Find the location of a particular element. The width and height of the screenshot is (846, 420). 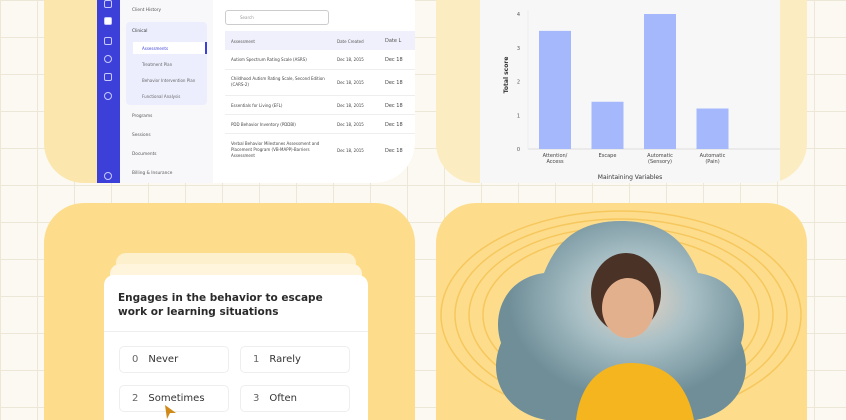

option-never: 0 Never is located at coordinates (174, 359).